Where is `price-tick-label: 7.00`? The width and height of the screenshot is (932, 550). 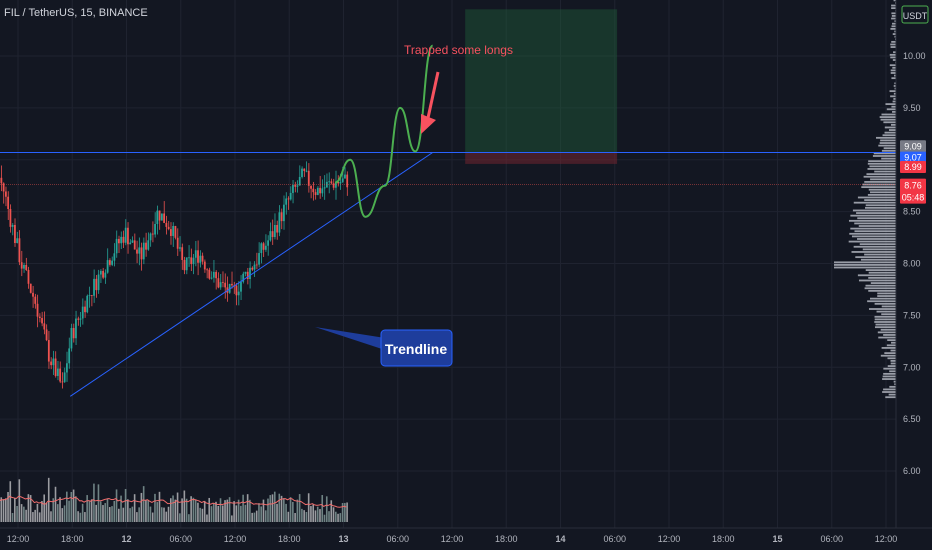 price-tick-label: 7.00 is located at coordinates (912, 367).